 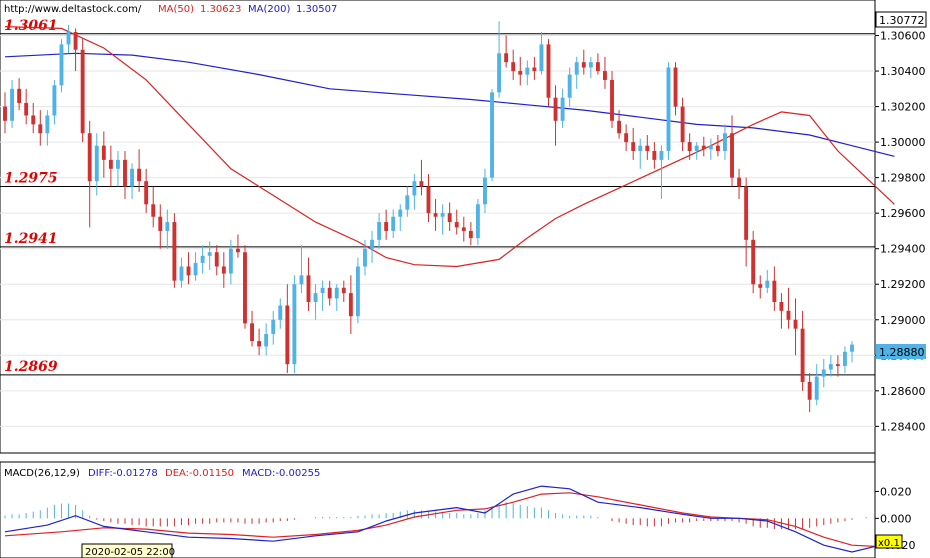 What do you see at coordinates (449, 520) in the screenshot?
I see `macd-dea-line` at bounding box center [449, 520].